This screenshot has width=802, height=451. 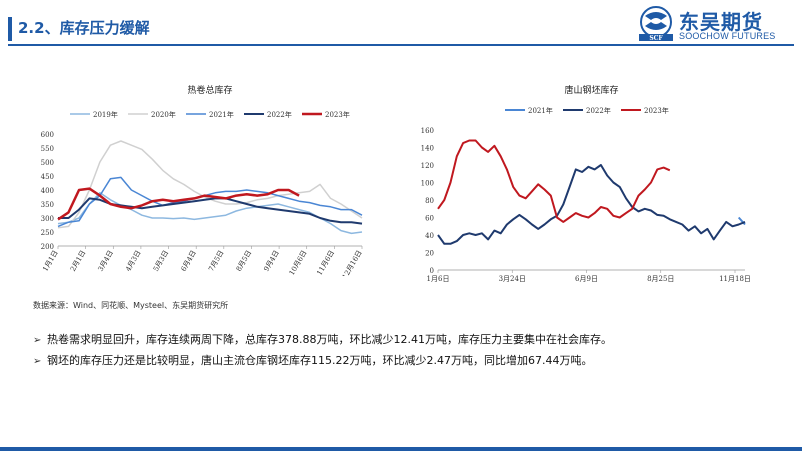 What do you see at coordinates (244, 261) in the screenshot?
I see `x-tick-label: 8月5日` at bounding box center [244, 261].